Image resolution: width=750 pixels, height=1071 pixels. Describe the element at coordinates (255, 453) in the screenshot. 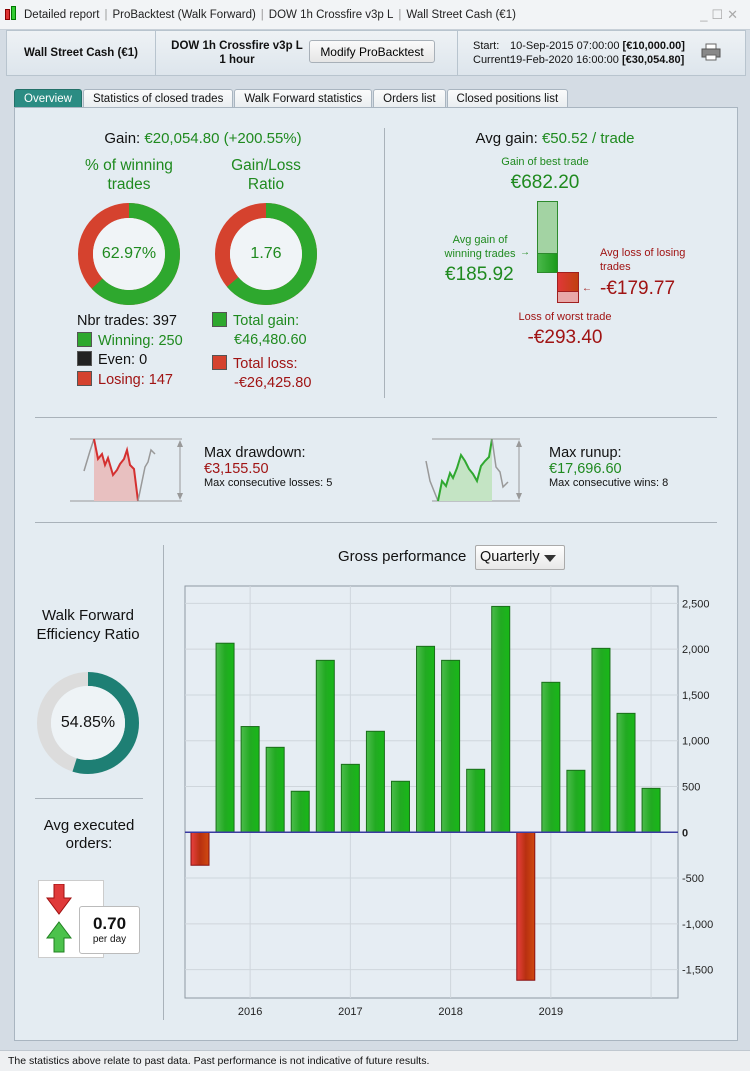

I see `drawdown-label: Max drawdown:` at that location.